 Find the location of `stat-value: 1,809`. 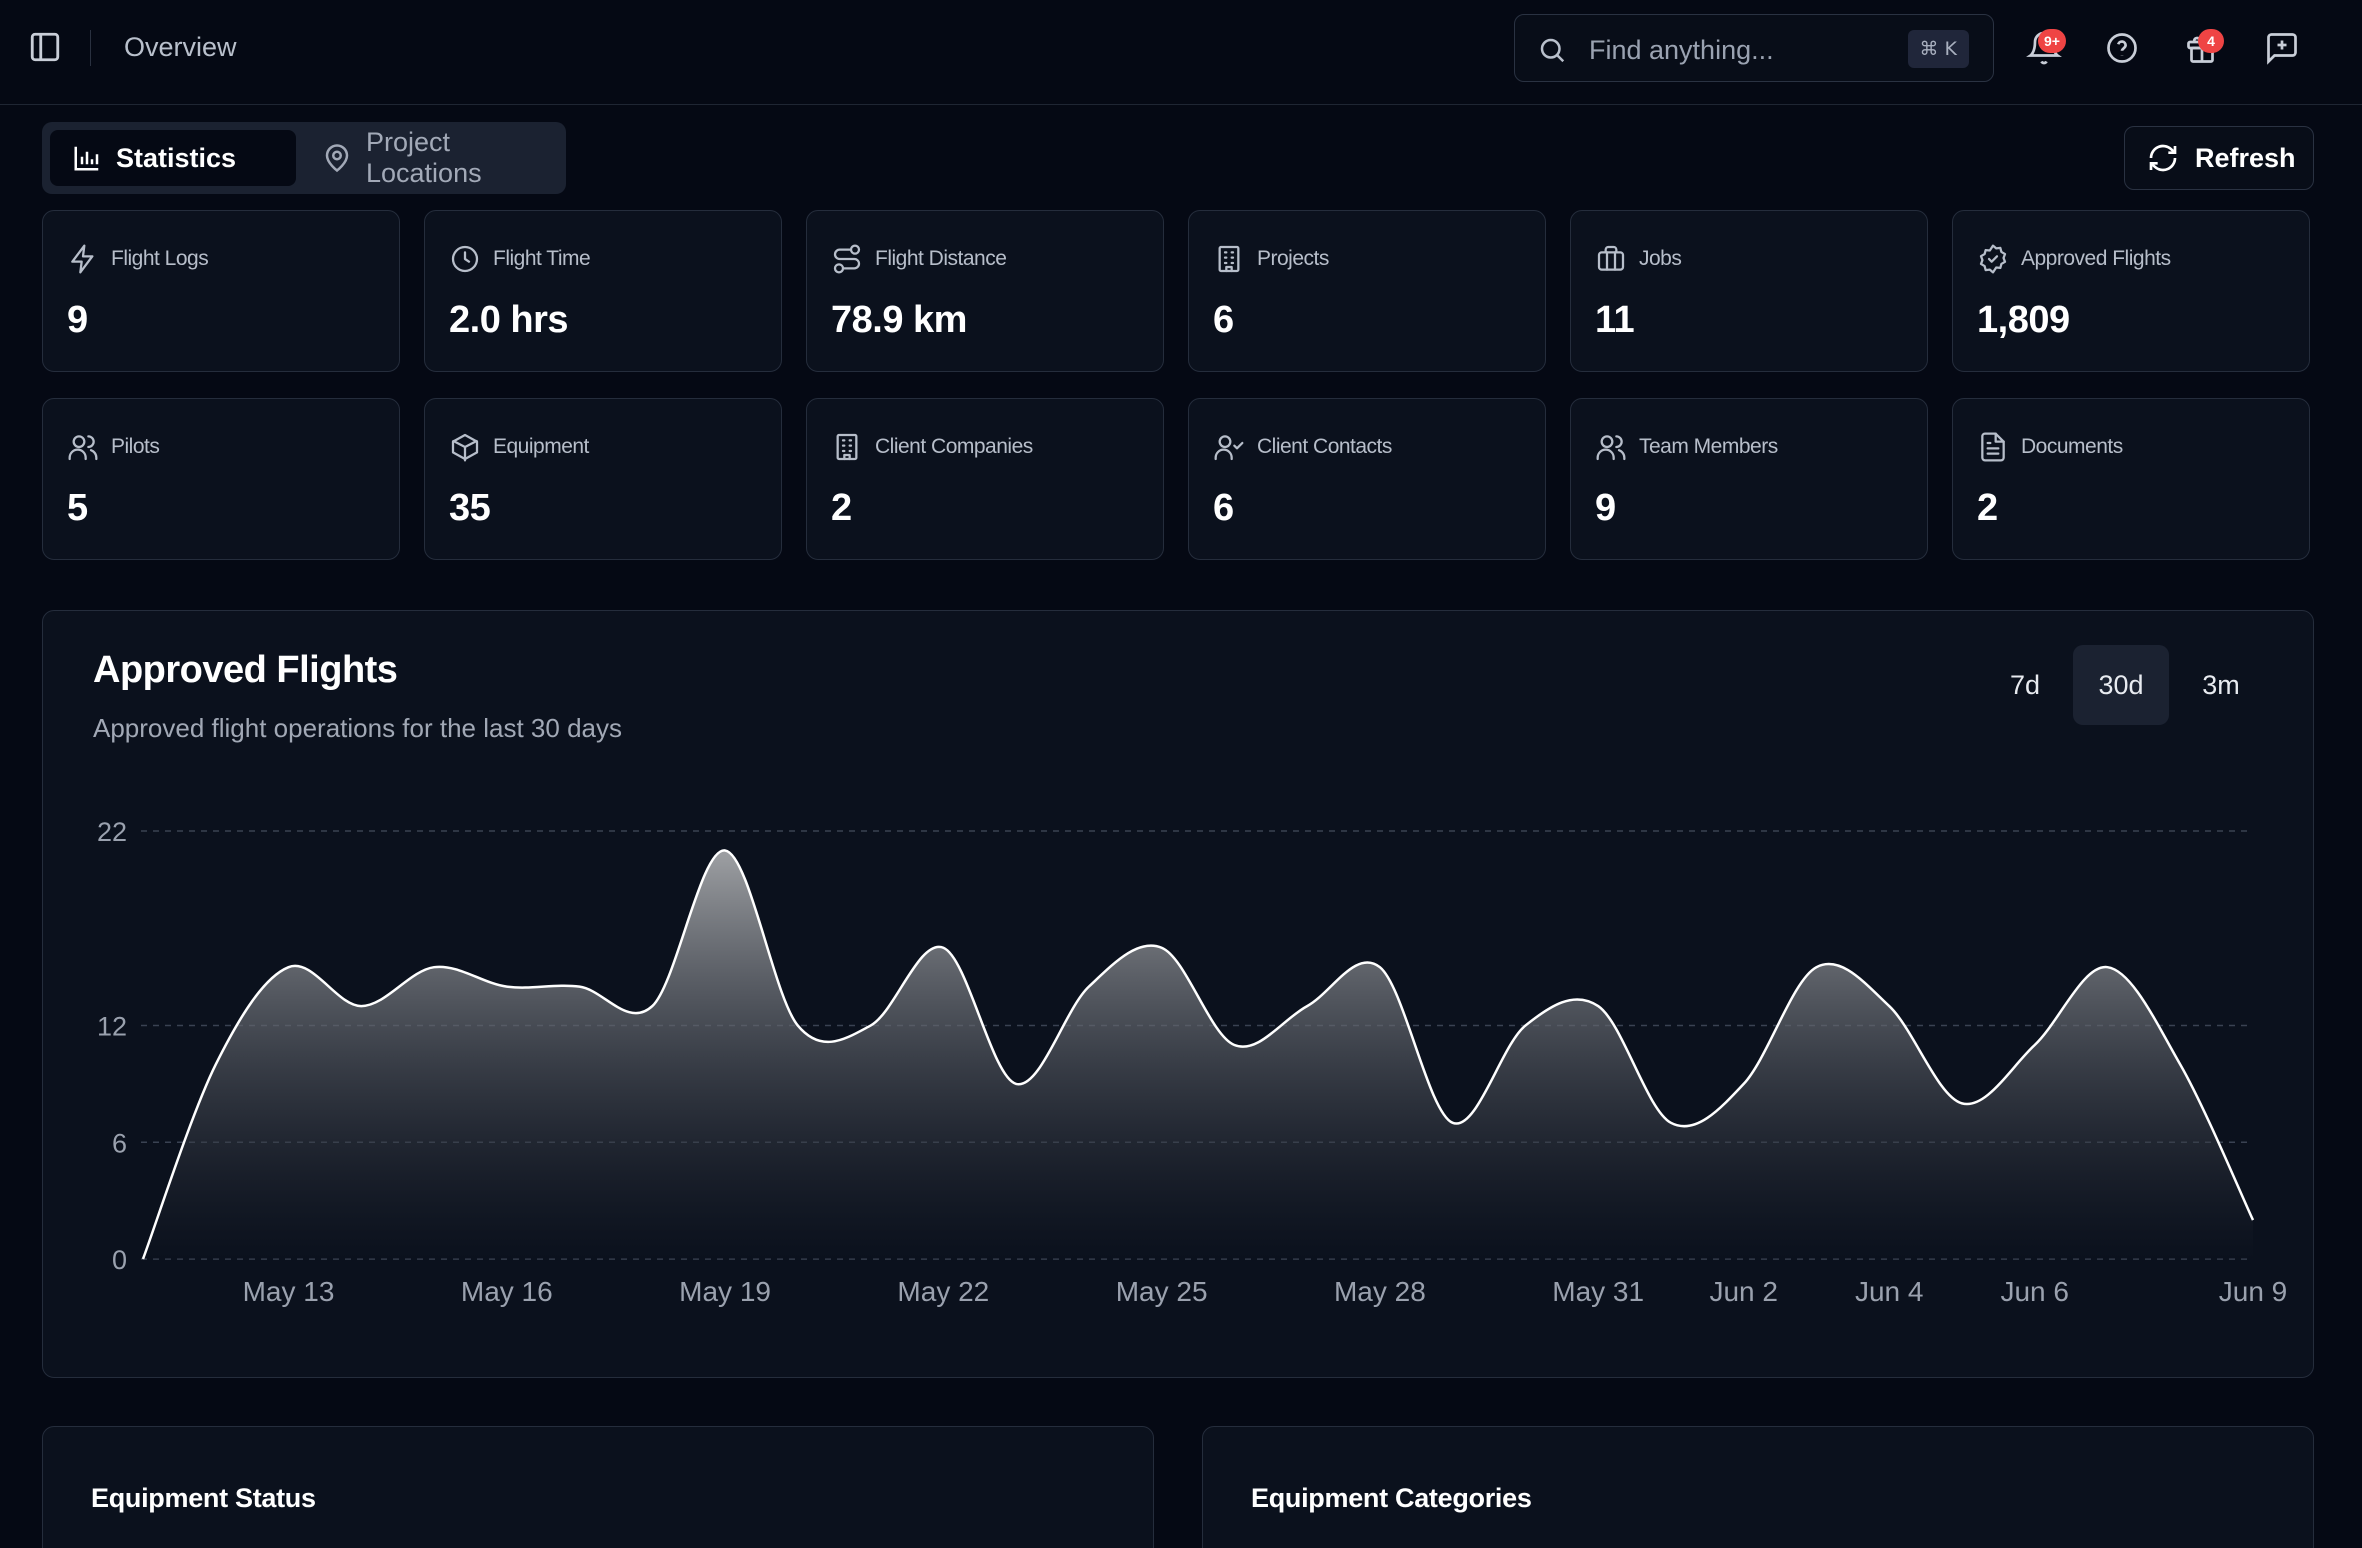

stat-value: 1,809 is located at coordinates (2023, 320).